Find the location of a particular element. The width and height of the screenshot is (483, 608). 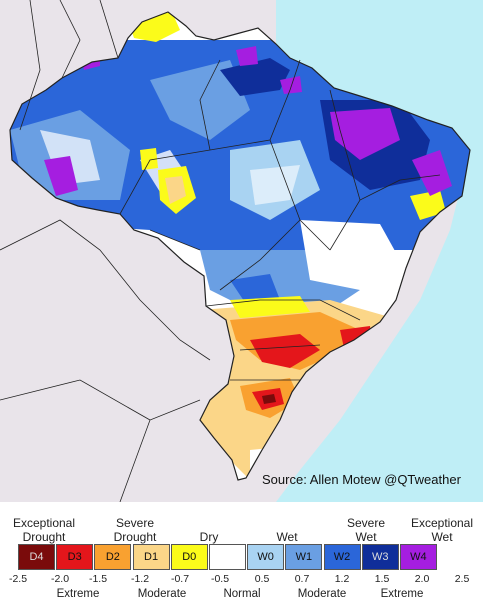

legend-tick: -0.7 is located at coordinates (180, 579).